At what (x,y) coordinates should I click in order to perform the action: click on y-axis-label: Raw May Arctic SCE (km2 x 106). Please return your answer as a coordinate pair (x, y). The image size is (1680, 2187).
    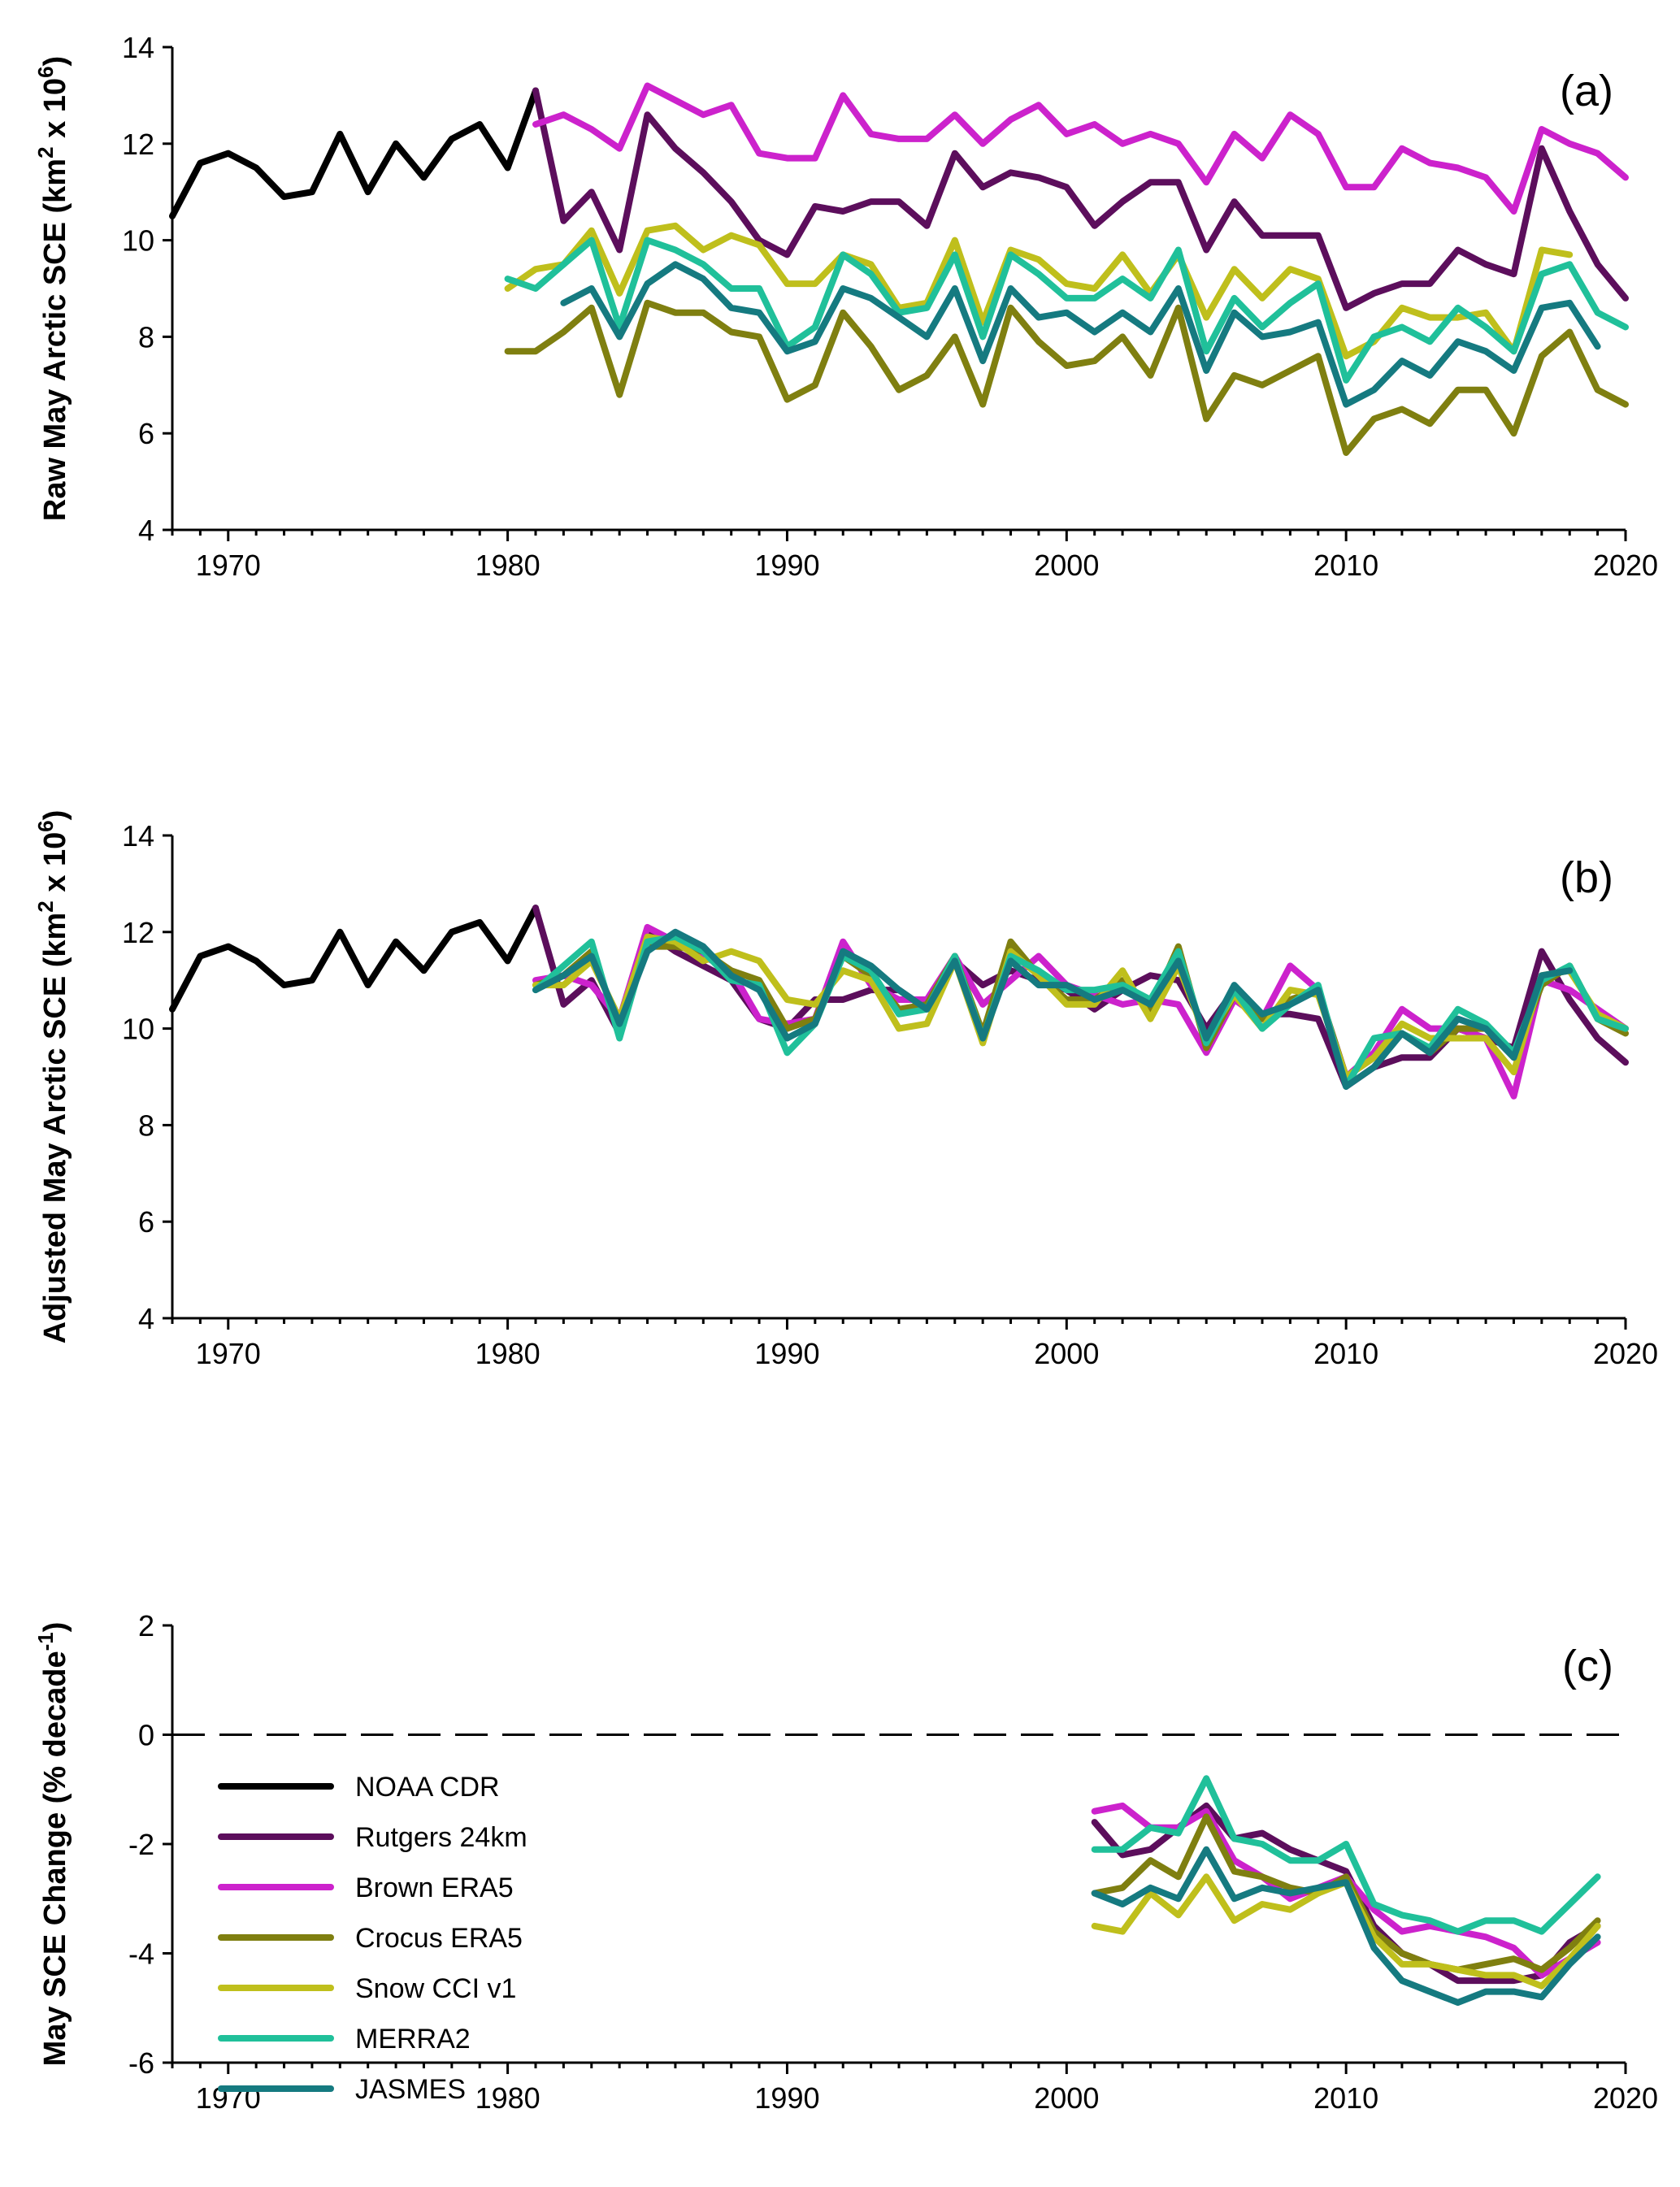
    Looking at the image, I should click on (52, 288).